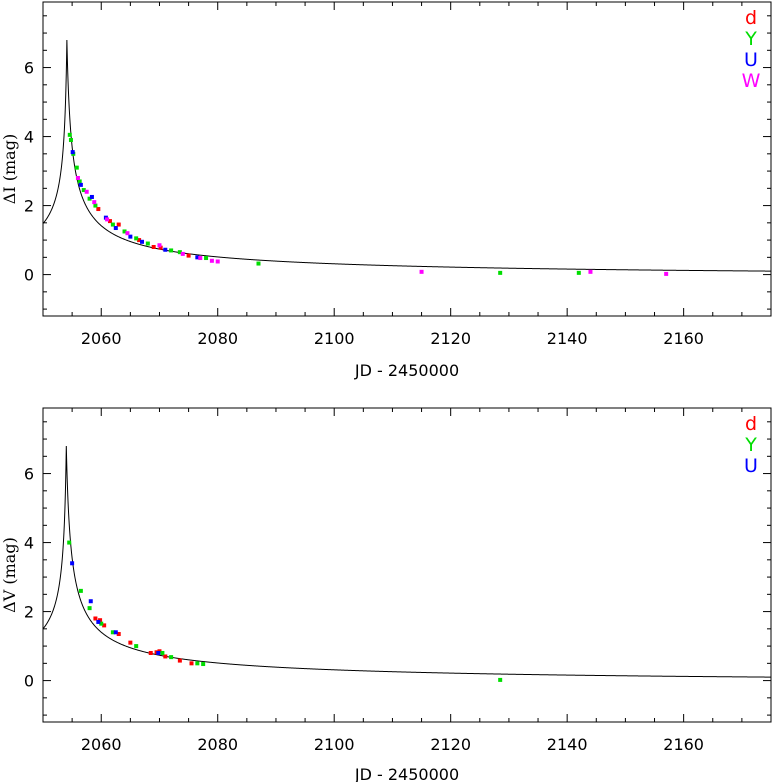 This screenshot has width=773, height=782. I want to click on y-axis-label: ΔV (mag), so click(9, 575).